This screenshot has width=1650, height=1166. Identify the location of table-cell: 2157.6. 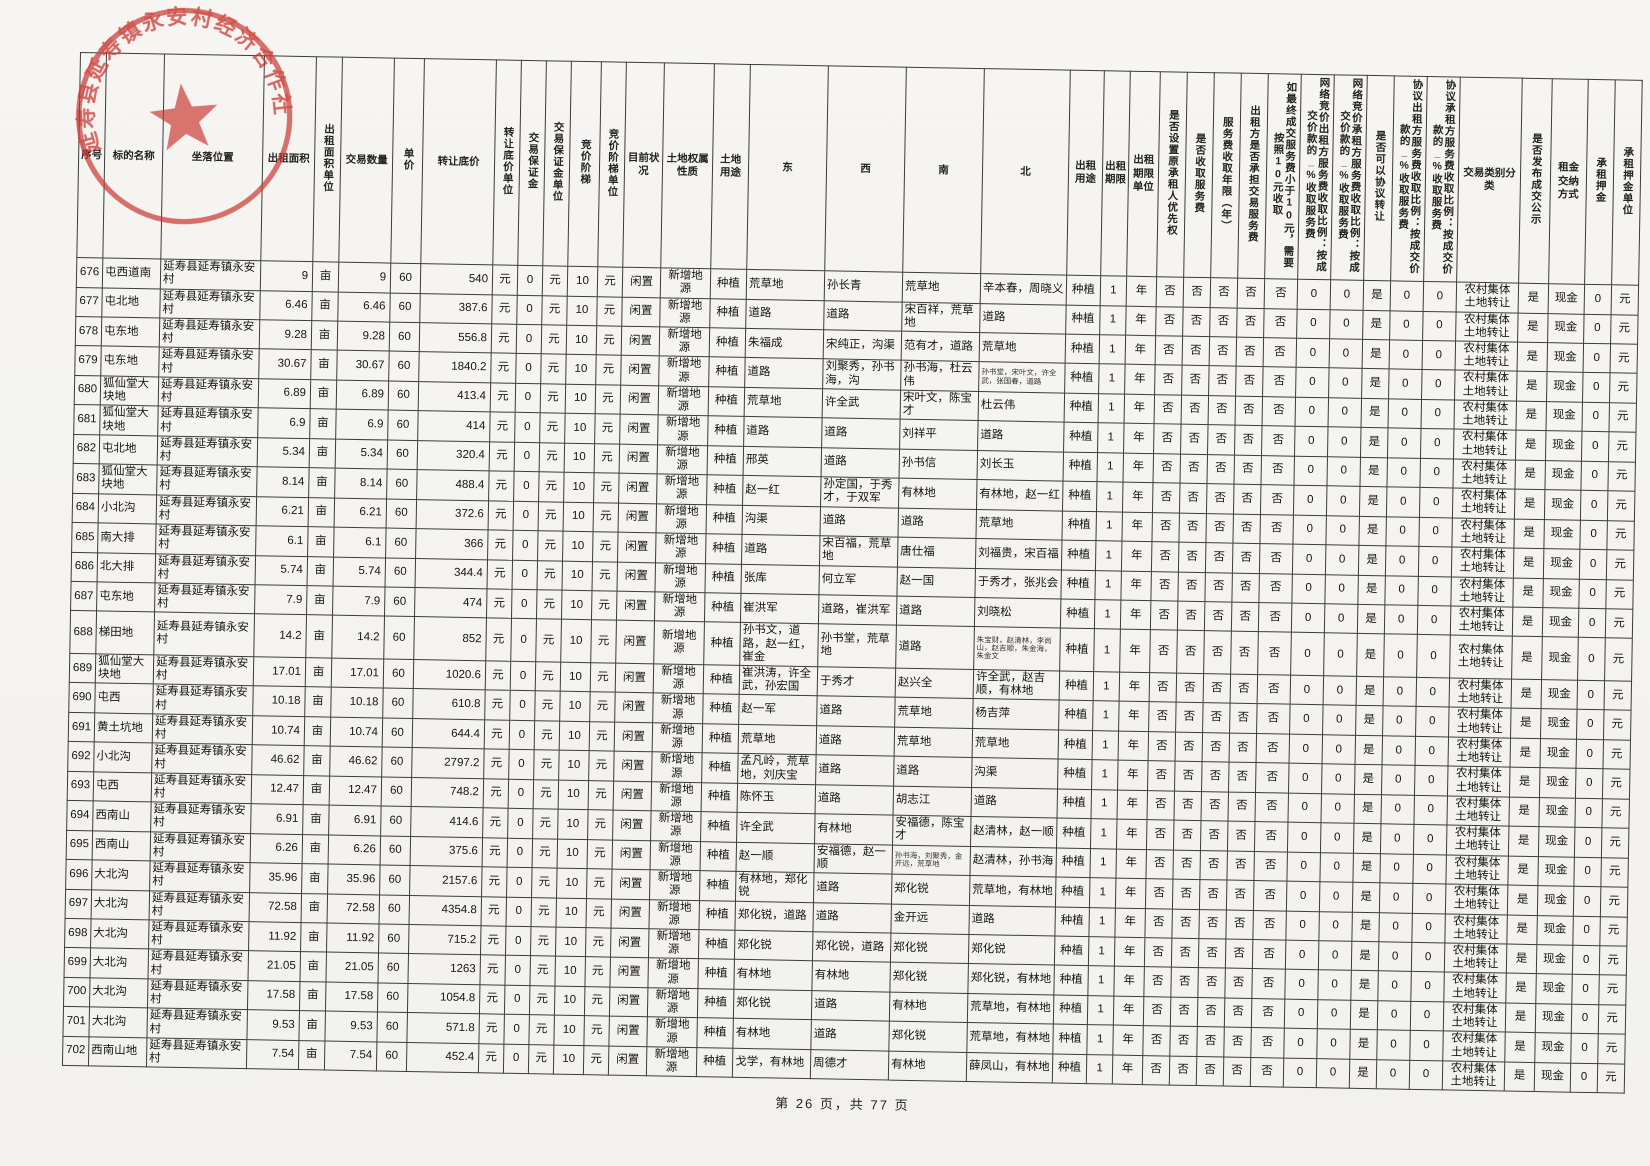
(446, 881).